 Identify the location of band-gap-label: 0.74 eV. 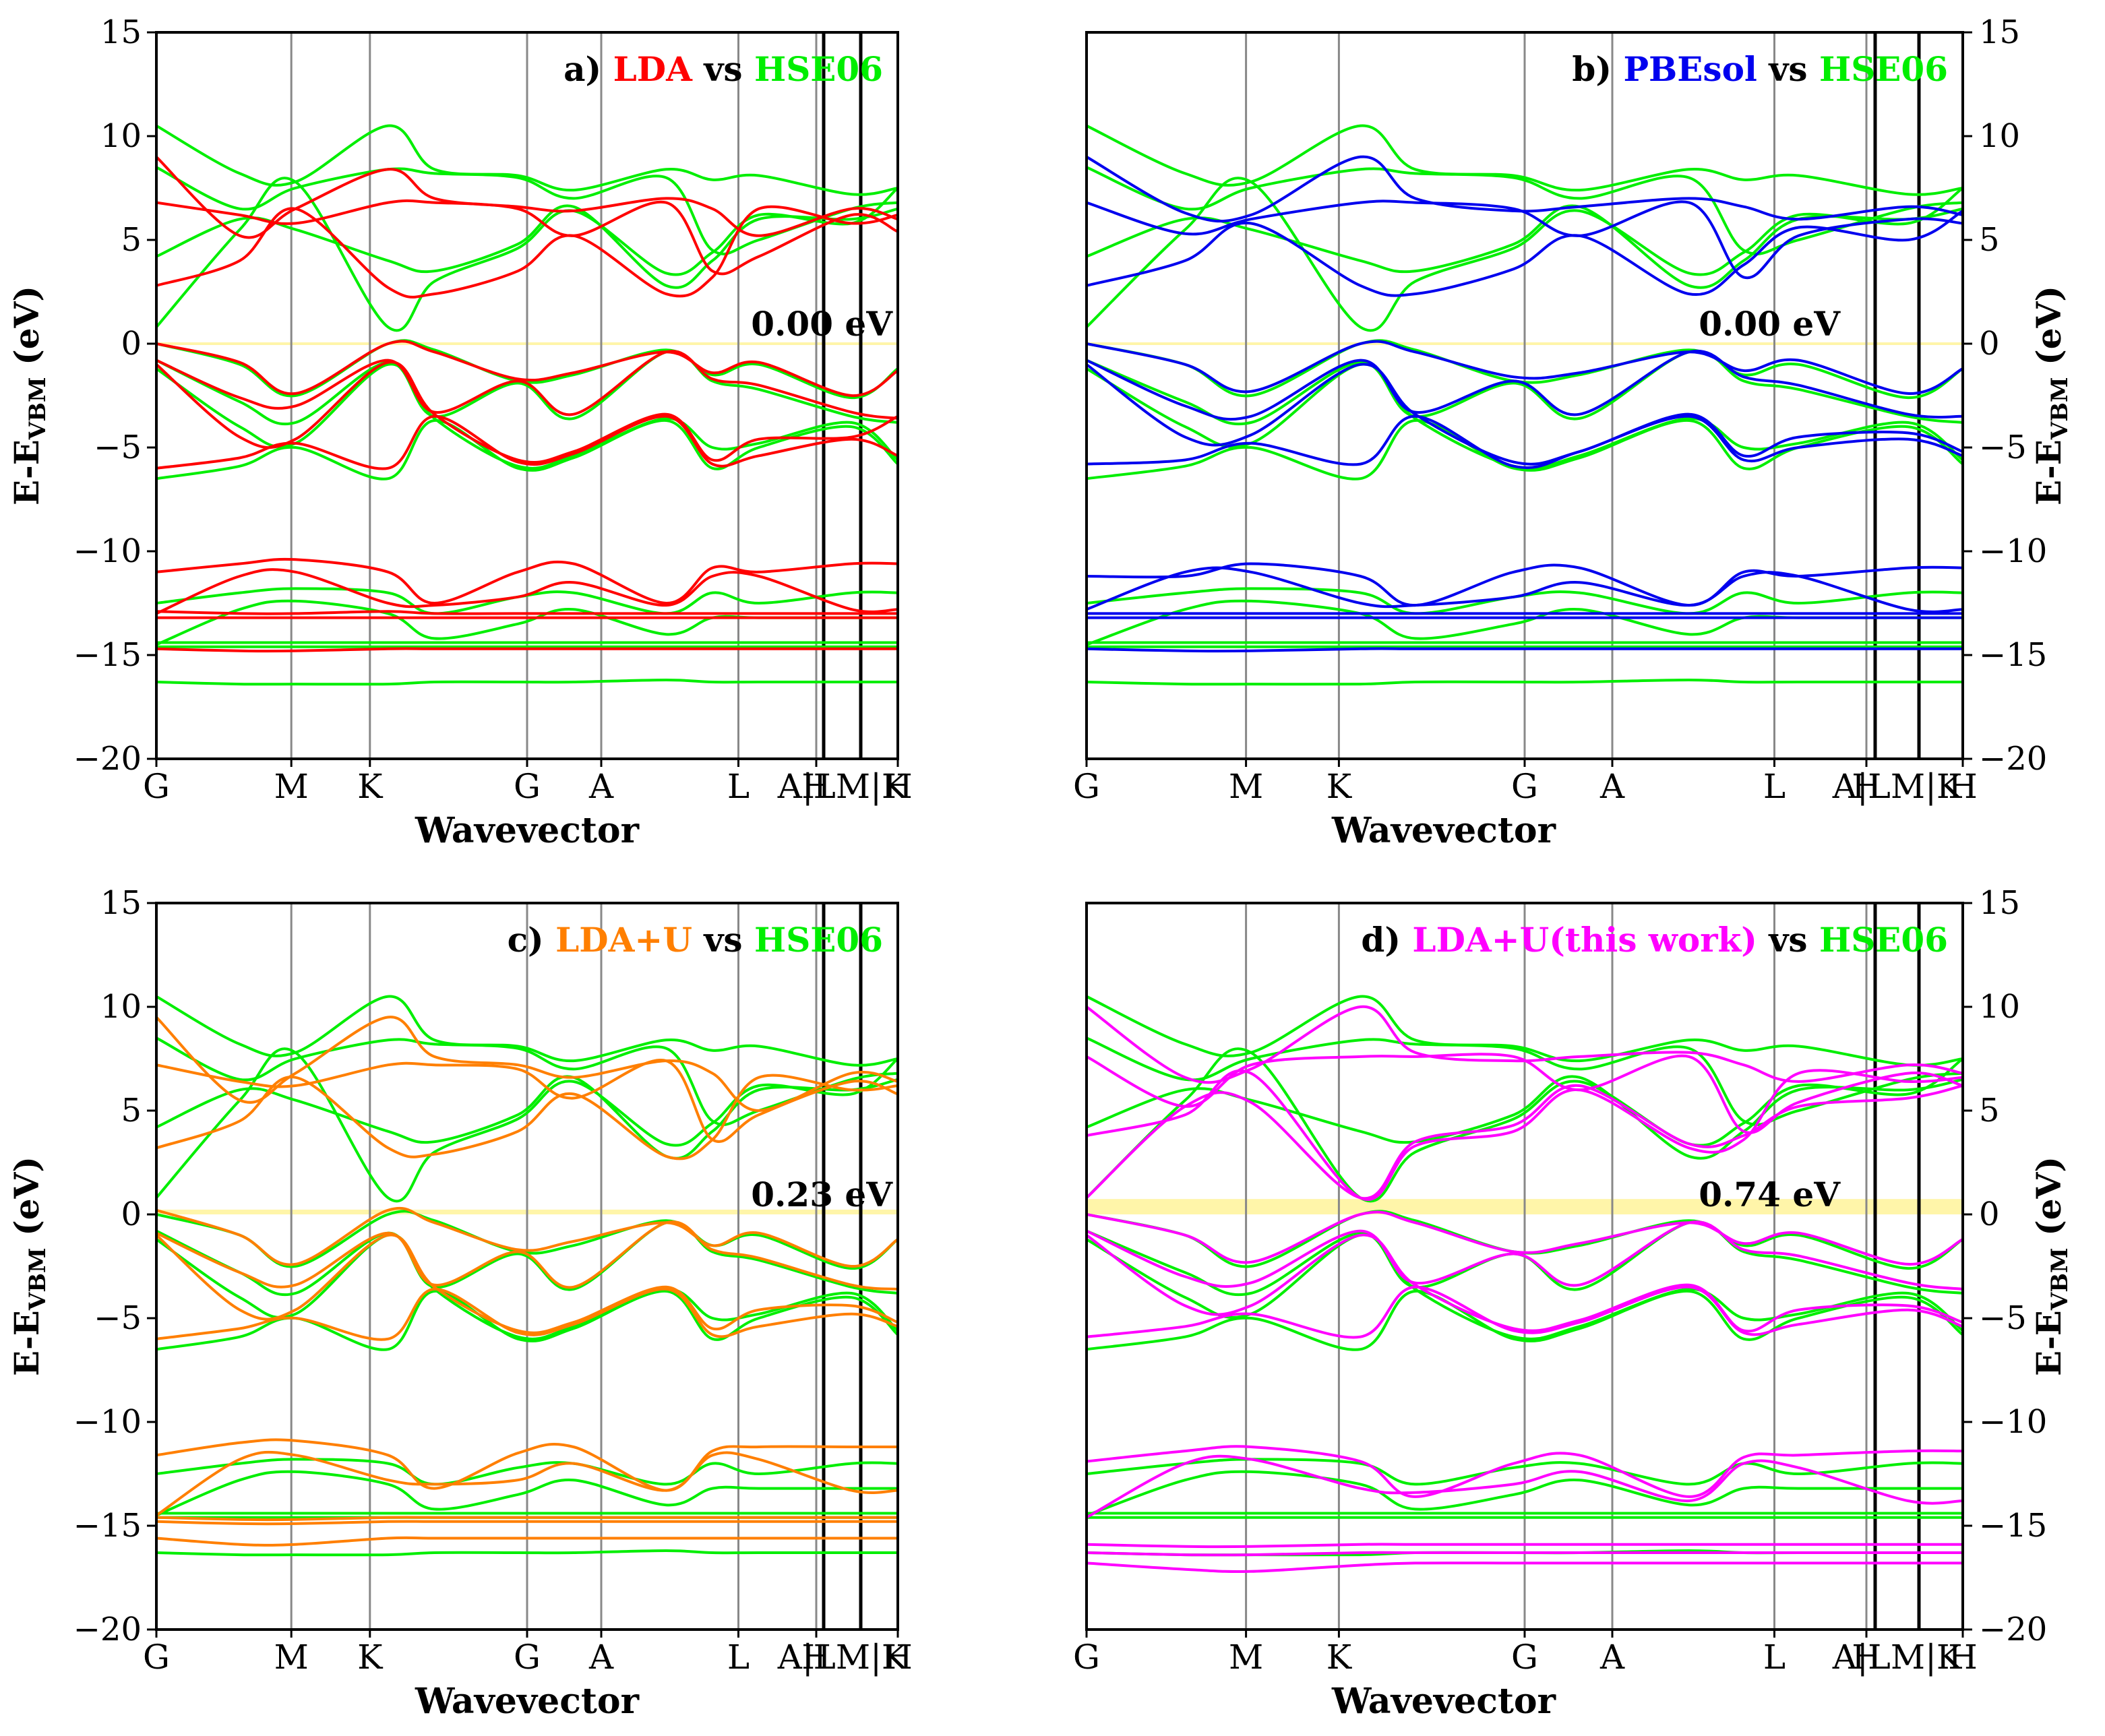
(1770, 1194).